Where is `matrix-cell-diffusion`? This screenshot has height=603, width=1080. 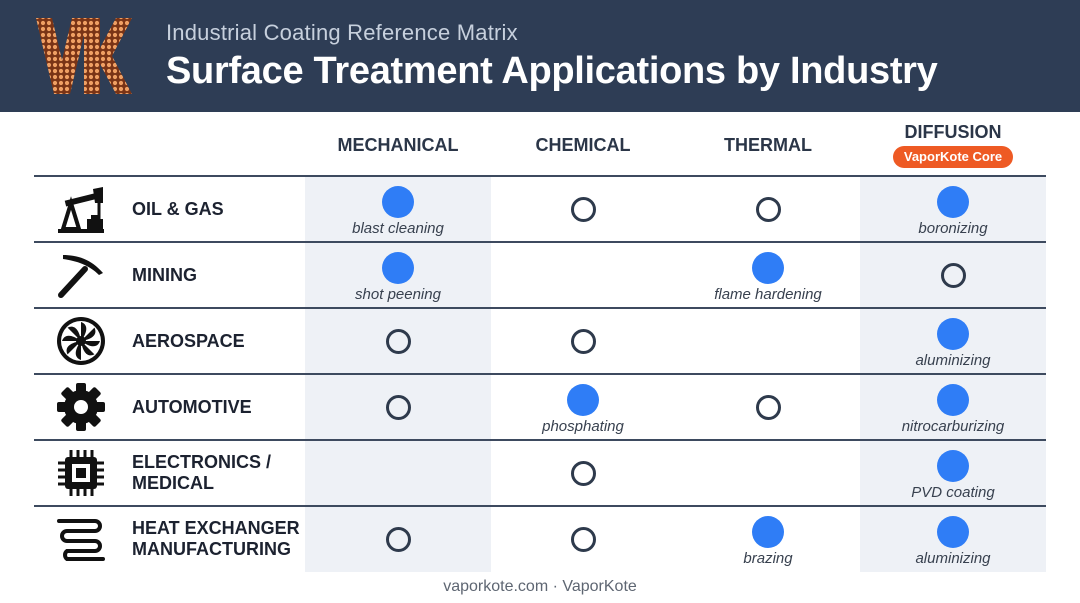 matrix-cell-diffusion is located at coordinates (953, 275).